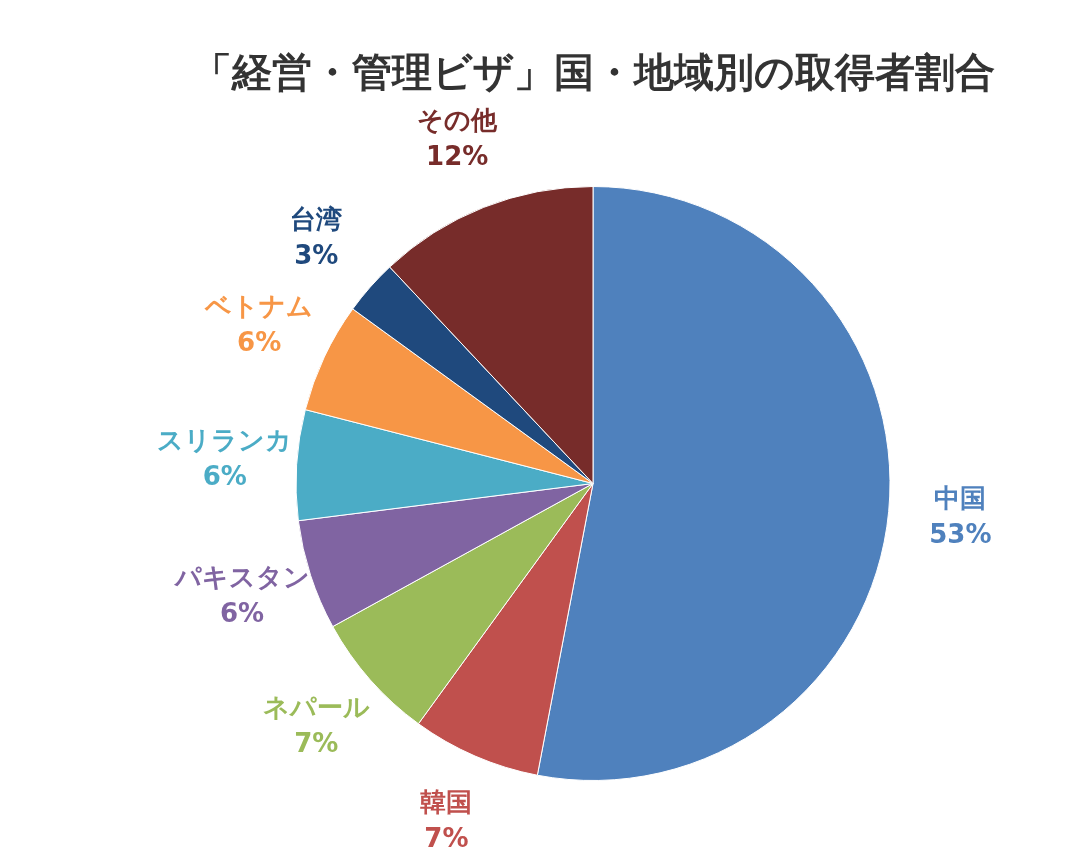  I want to click on slice-label: ベトナム, so click(259, 306).